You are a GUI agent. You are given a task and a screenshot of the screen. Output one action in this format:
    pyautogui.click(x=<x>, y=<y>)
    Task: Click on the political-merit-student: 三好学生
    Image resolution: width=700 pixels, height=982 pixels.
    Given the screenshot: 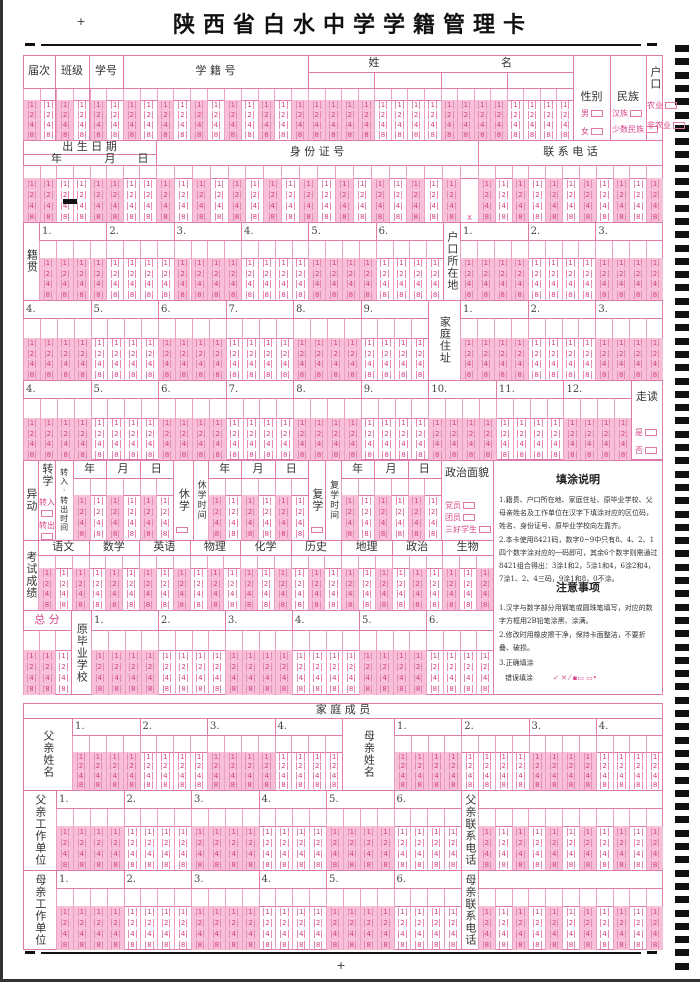 What is the action you would take?
    pyautogui.click(x=468, y=529)
    